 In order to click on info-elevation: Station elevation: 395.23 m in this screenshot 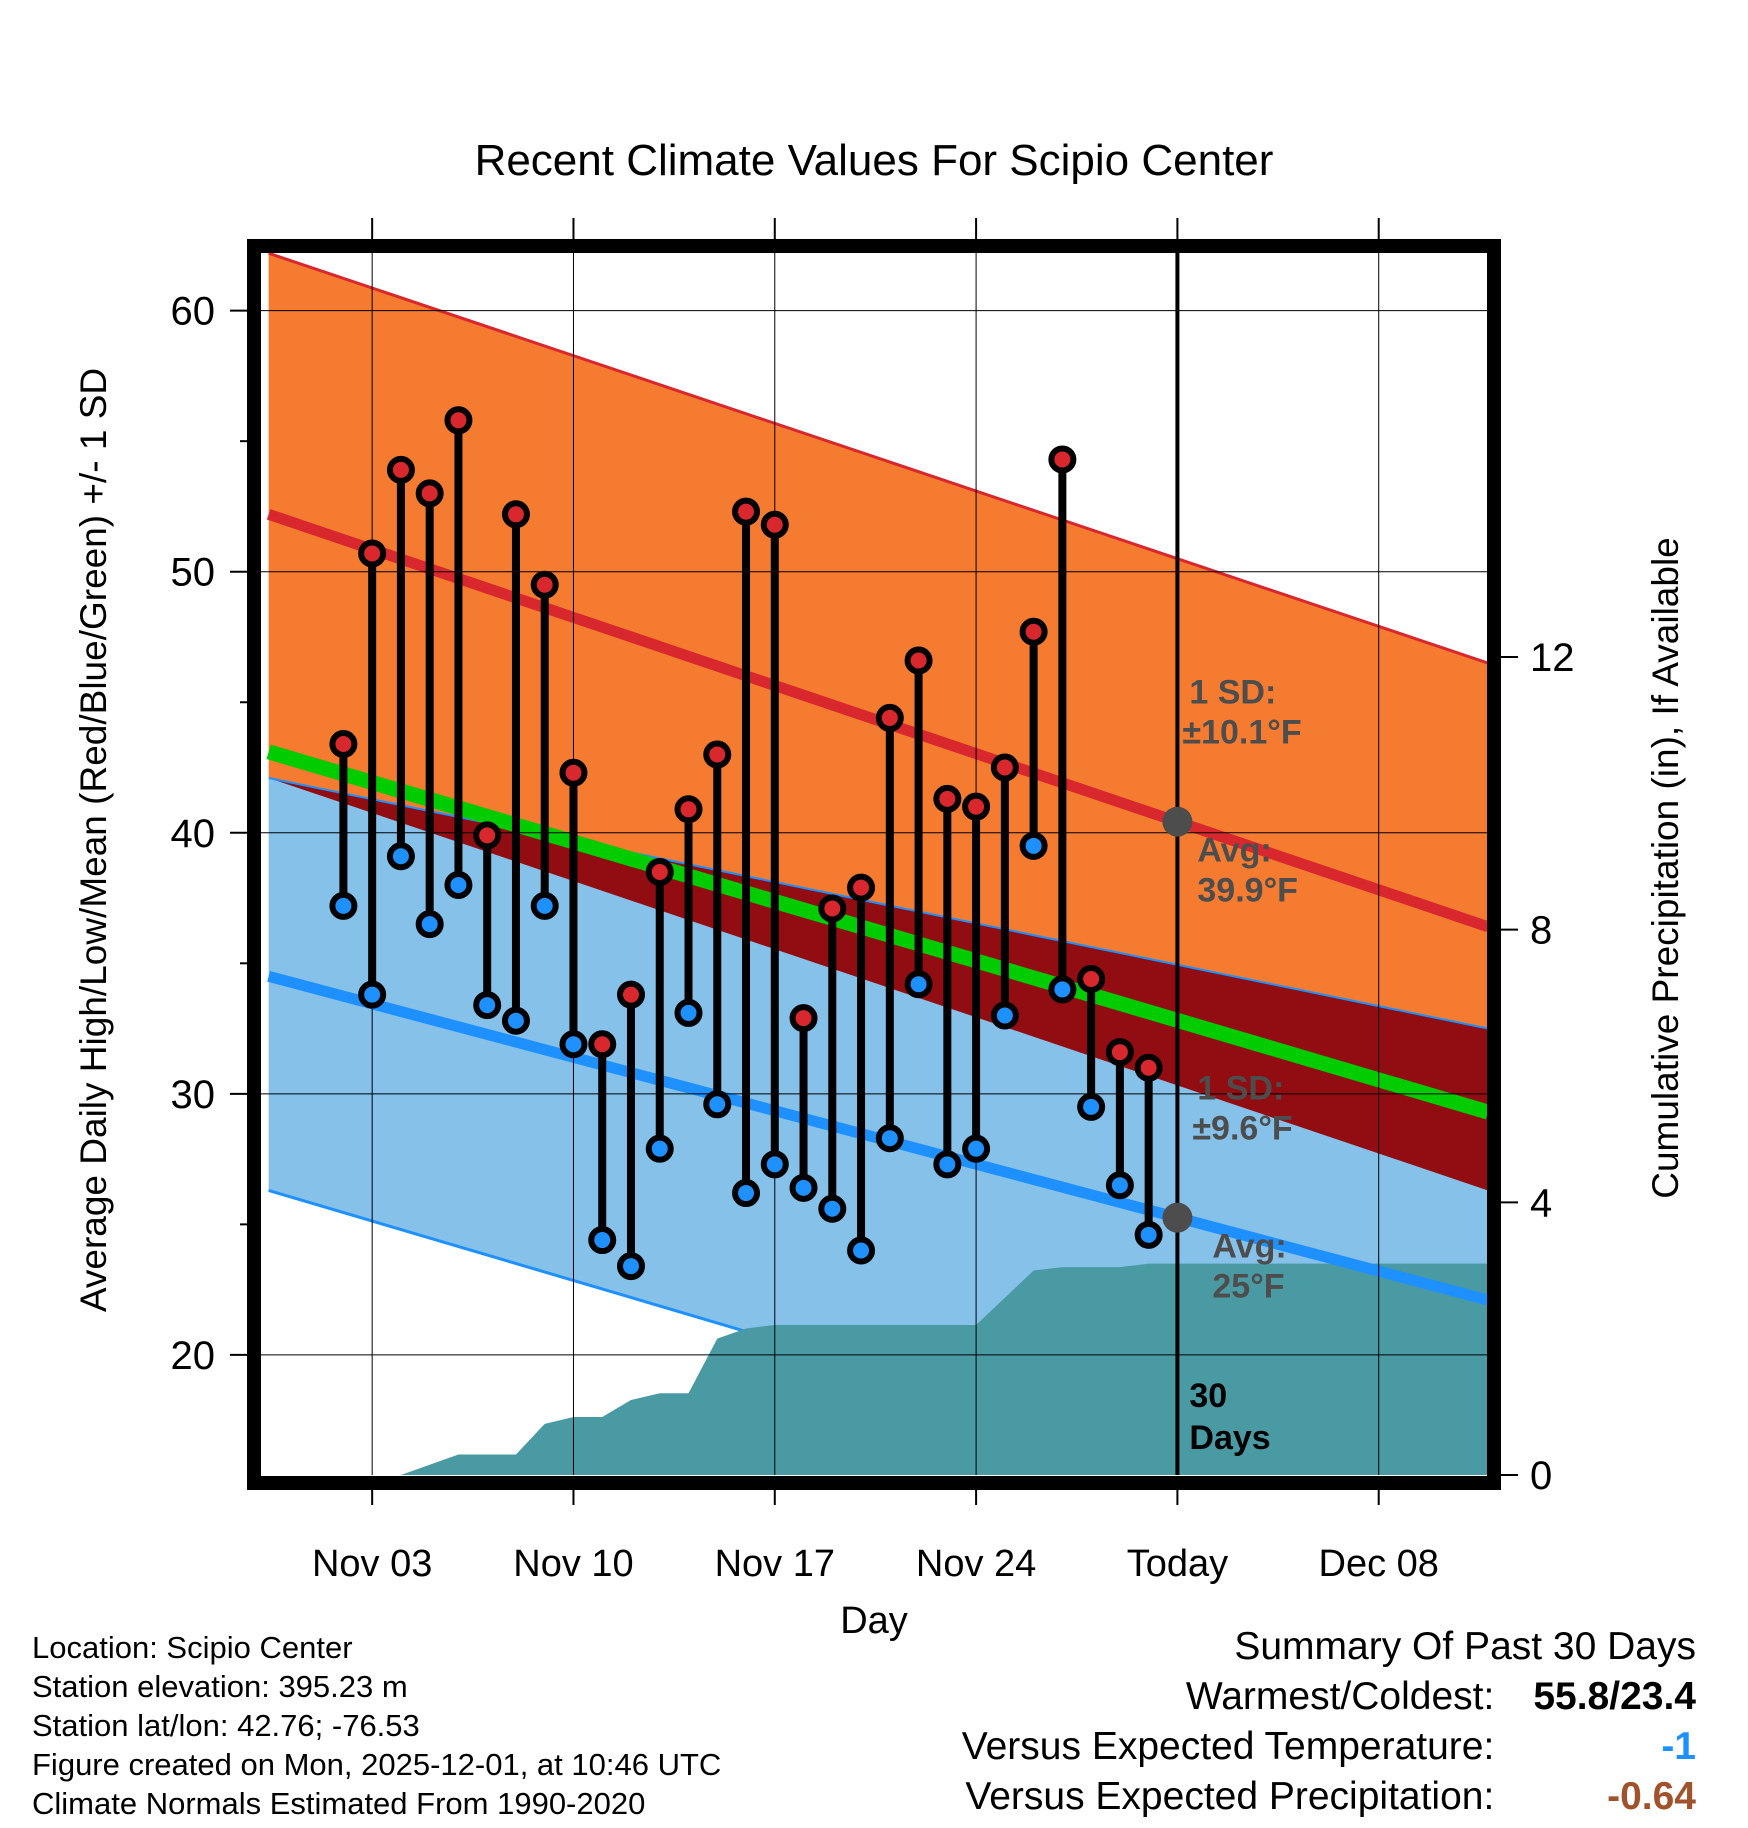, I will do `click(220, 1686)`.